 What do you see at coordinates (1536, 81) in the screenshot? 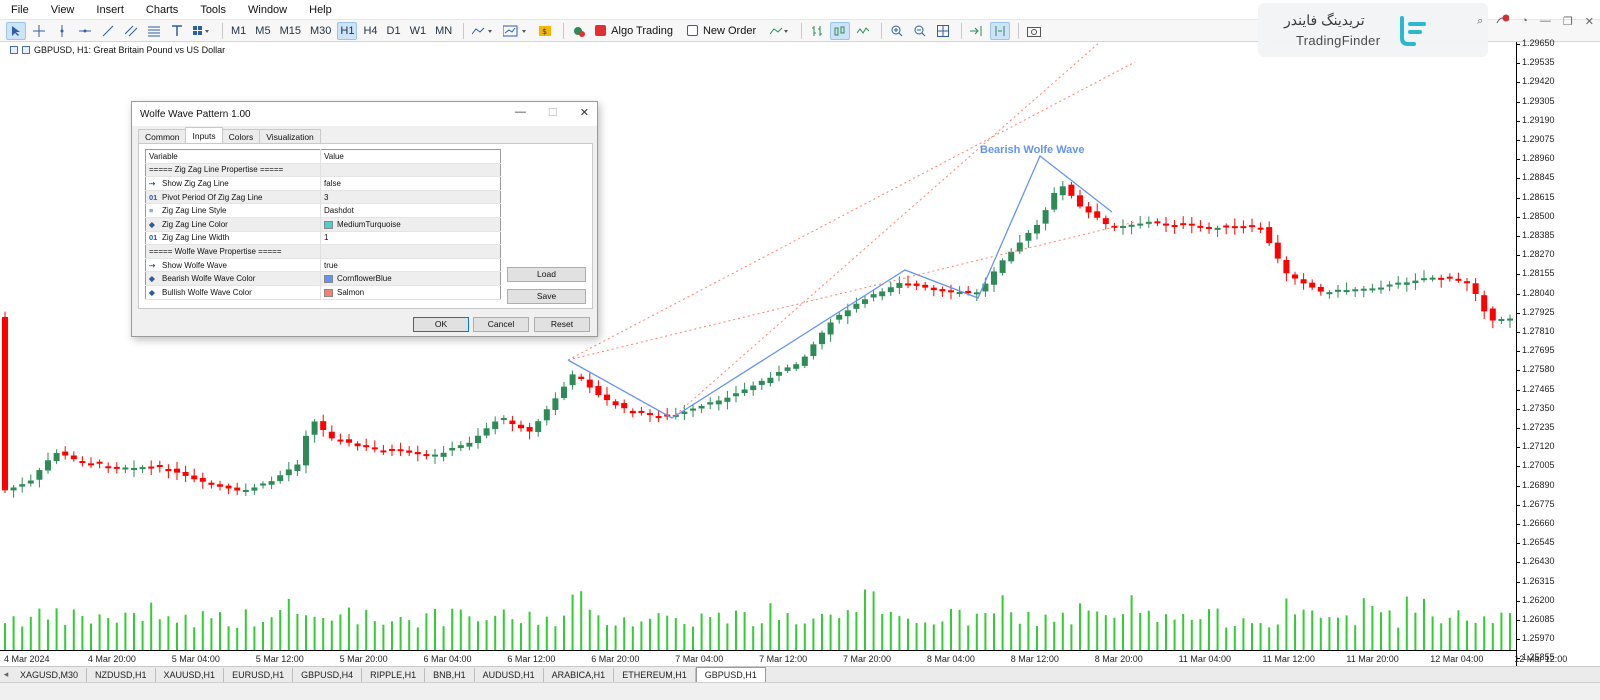
I see `price-tick-label: 1.29420` at bounding box center [1536, 81].